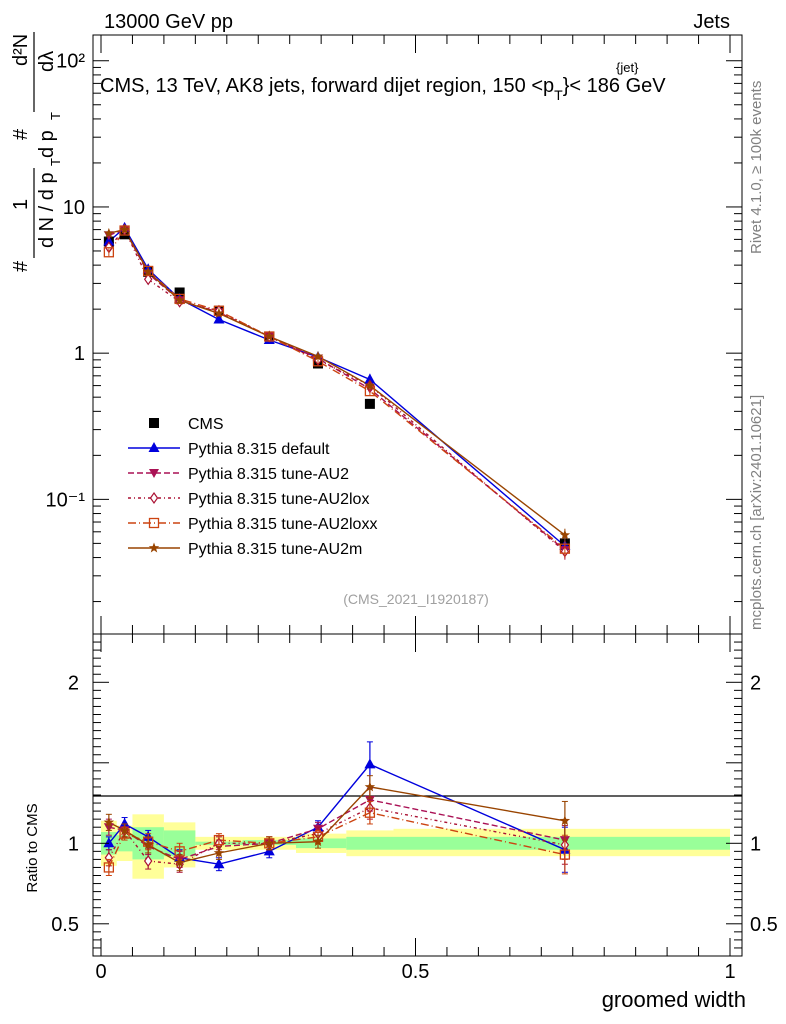 The height and width of the screenshot is (1024, 786). What do you see at coordinates (148, 279) in the screenshot?
I see `series-point-pythia-8-315-tune-au2lox` at bounding box center [148, 279].